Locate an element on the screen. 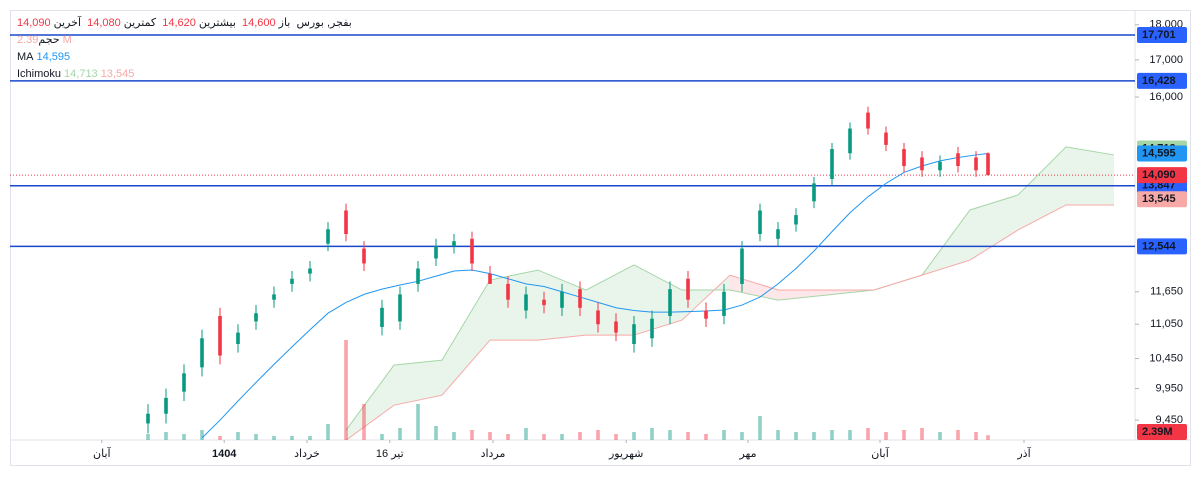 This screenshot has width=1203, height=478. value: 14,600 is located at coordinates (258, 23).